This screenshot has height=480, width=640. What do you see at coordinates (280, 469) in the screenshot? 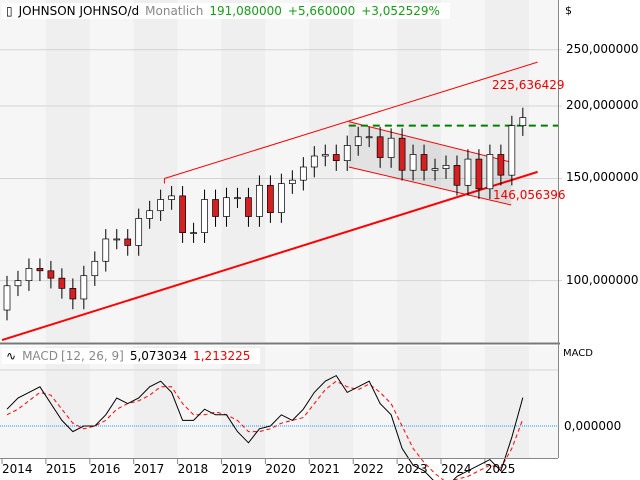
I see `year-label: 2020` at bounding box center [280, 469].